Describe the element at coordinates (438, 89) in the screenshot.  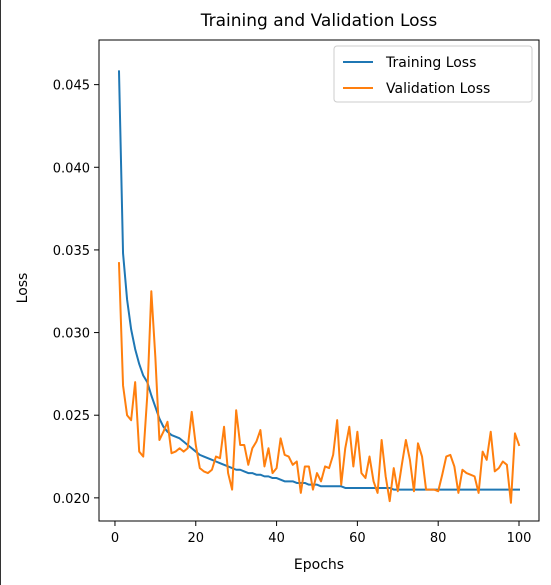
I see `legend-label-validation-loss: Validation Loss` at that location.